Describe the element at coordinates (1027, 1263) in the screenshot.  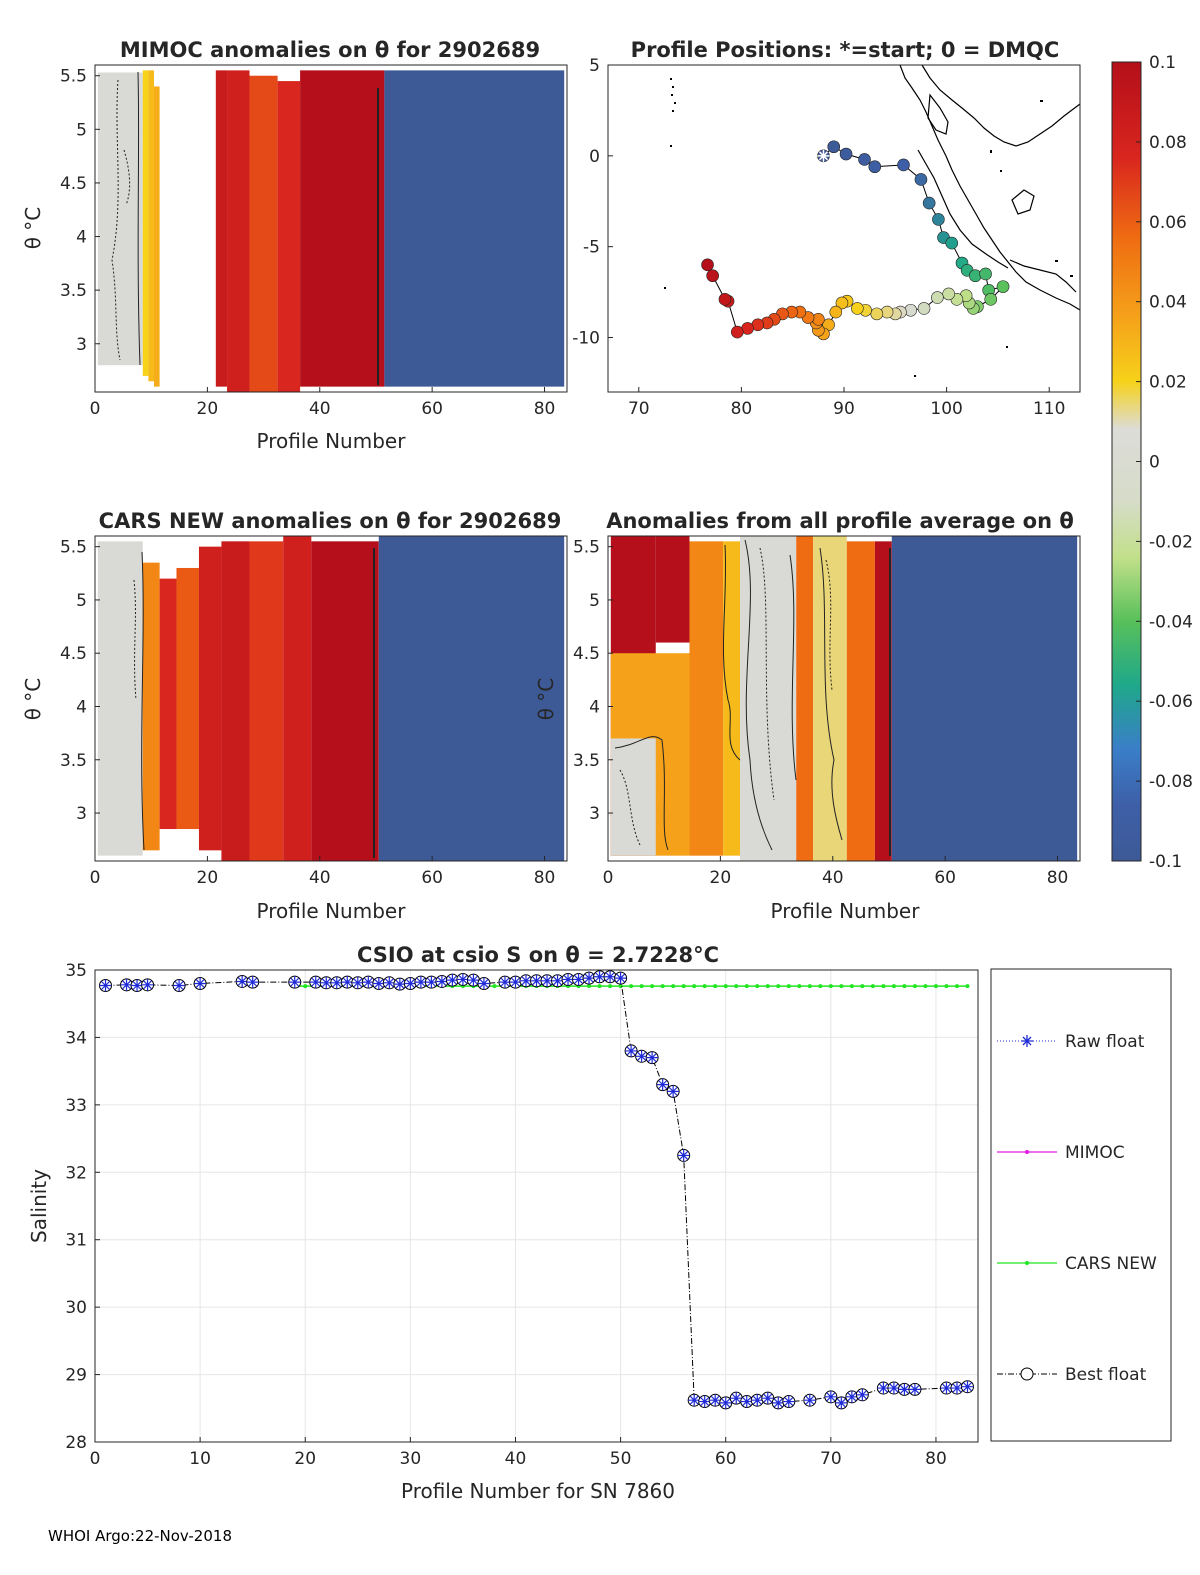
I see `dot-icon` at that location.